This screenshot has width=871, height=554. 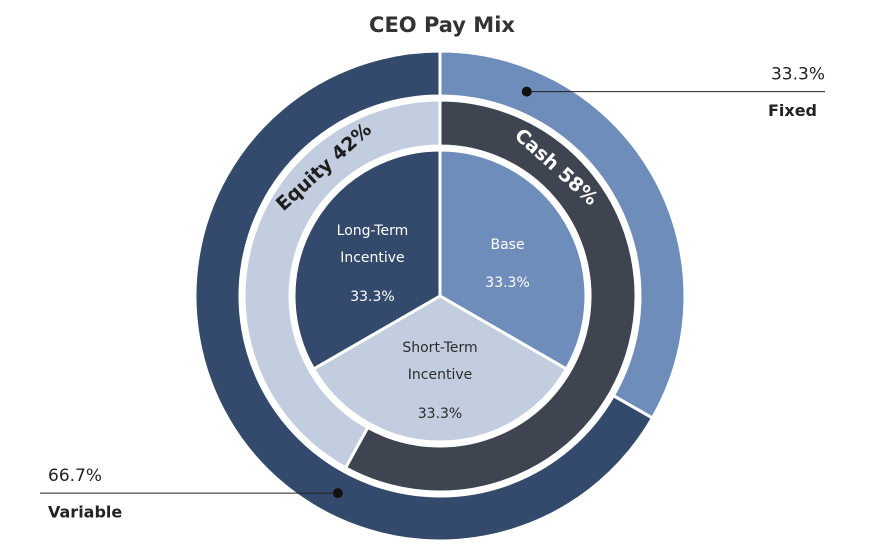 I want to click on annotation-value: 33.3%, so click(x=798, y=75).